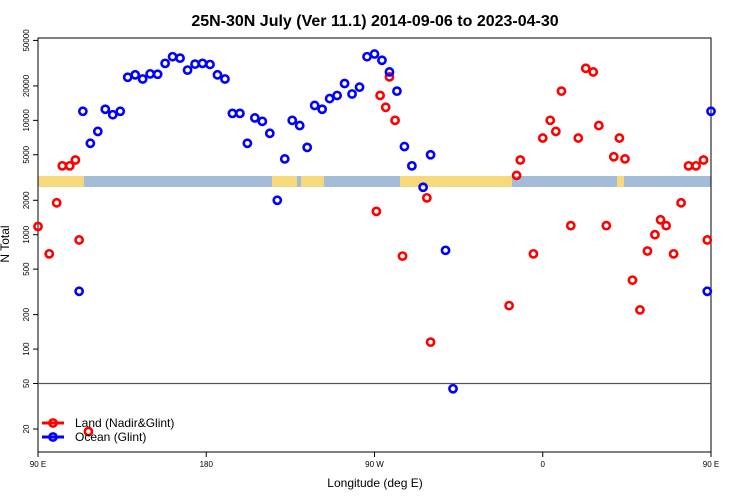  Describe the element at coordinates (26, 383) in the screenshot. I see `y-tick-label-1: 50` at that location.